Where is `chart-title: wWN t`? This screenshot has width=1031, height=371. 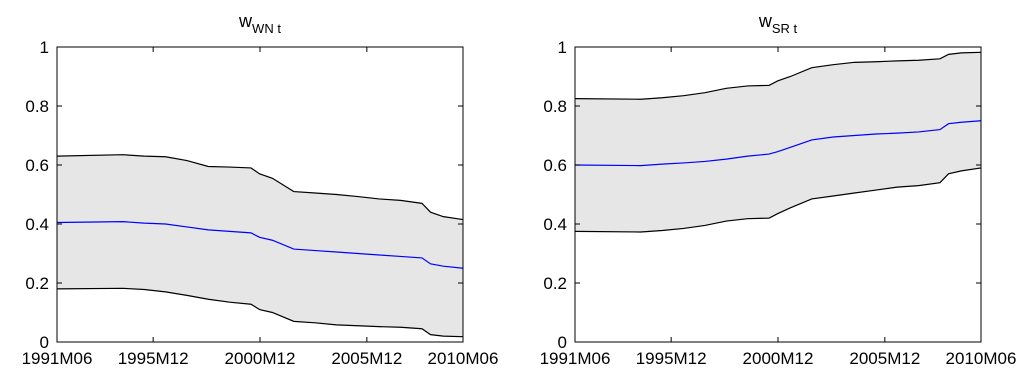 chart-title: wWN t is located at coordinates (259, 23).